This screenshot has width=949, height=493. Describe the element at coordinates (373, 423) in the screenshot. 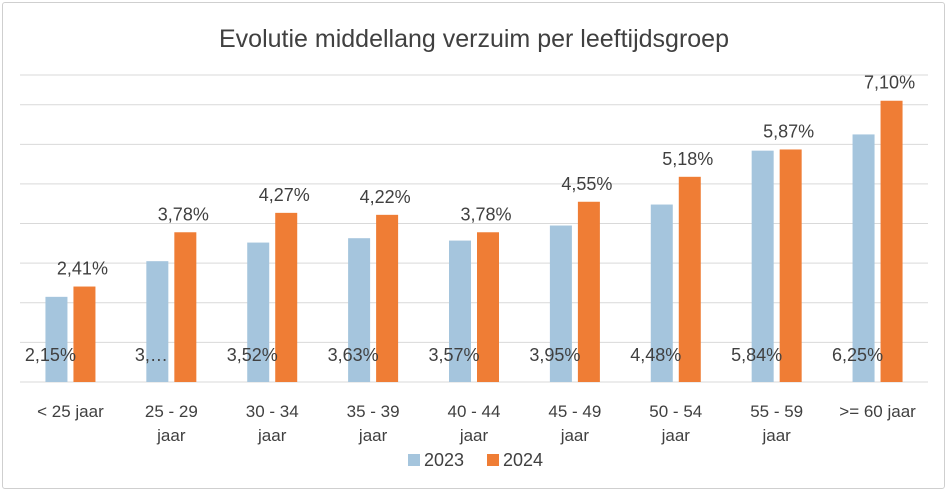

I see `x-tick-label: 35 - 39 jaar` at that location.